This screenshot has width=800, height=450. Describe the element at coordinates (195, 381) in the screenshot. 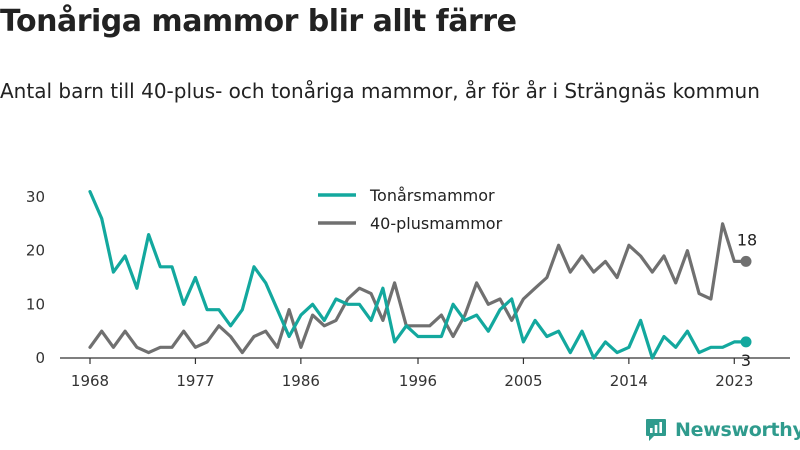

I see `x-tick-label: 1977` at that location.